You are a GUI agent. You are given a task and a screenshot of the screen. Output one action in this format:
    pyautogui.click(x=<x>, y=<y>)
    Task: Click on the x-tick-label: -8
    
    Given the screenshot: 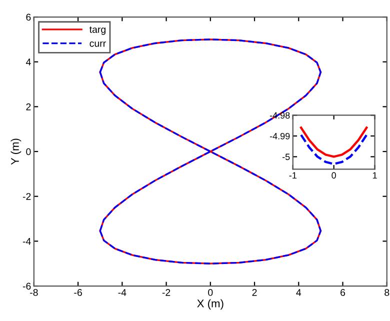 What is the action you would take?
    pyautogui.click(x=34, y=292)
    